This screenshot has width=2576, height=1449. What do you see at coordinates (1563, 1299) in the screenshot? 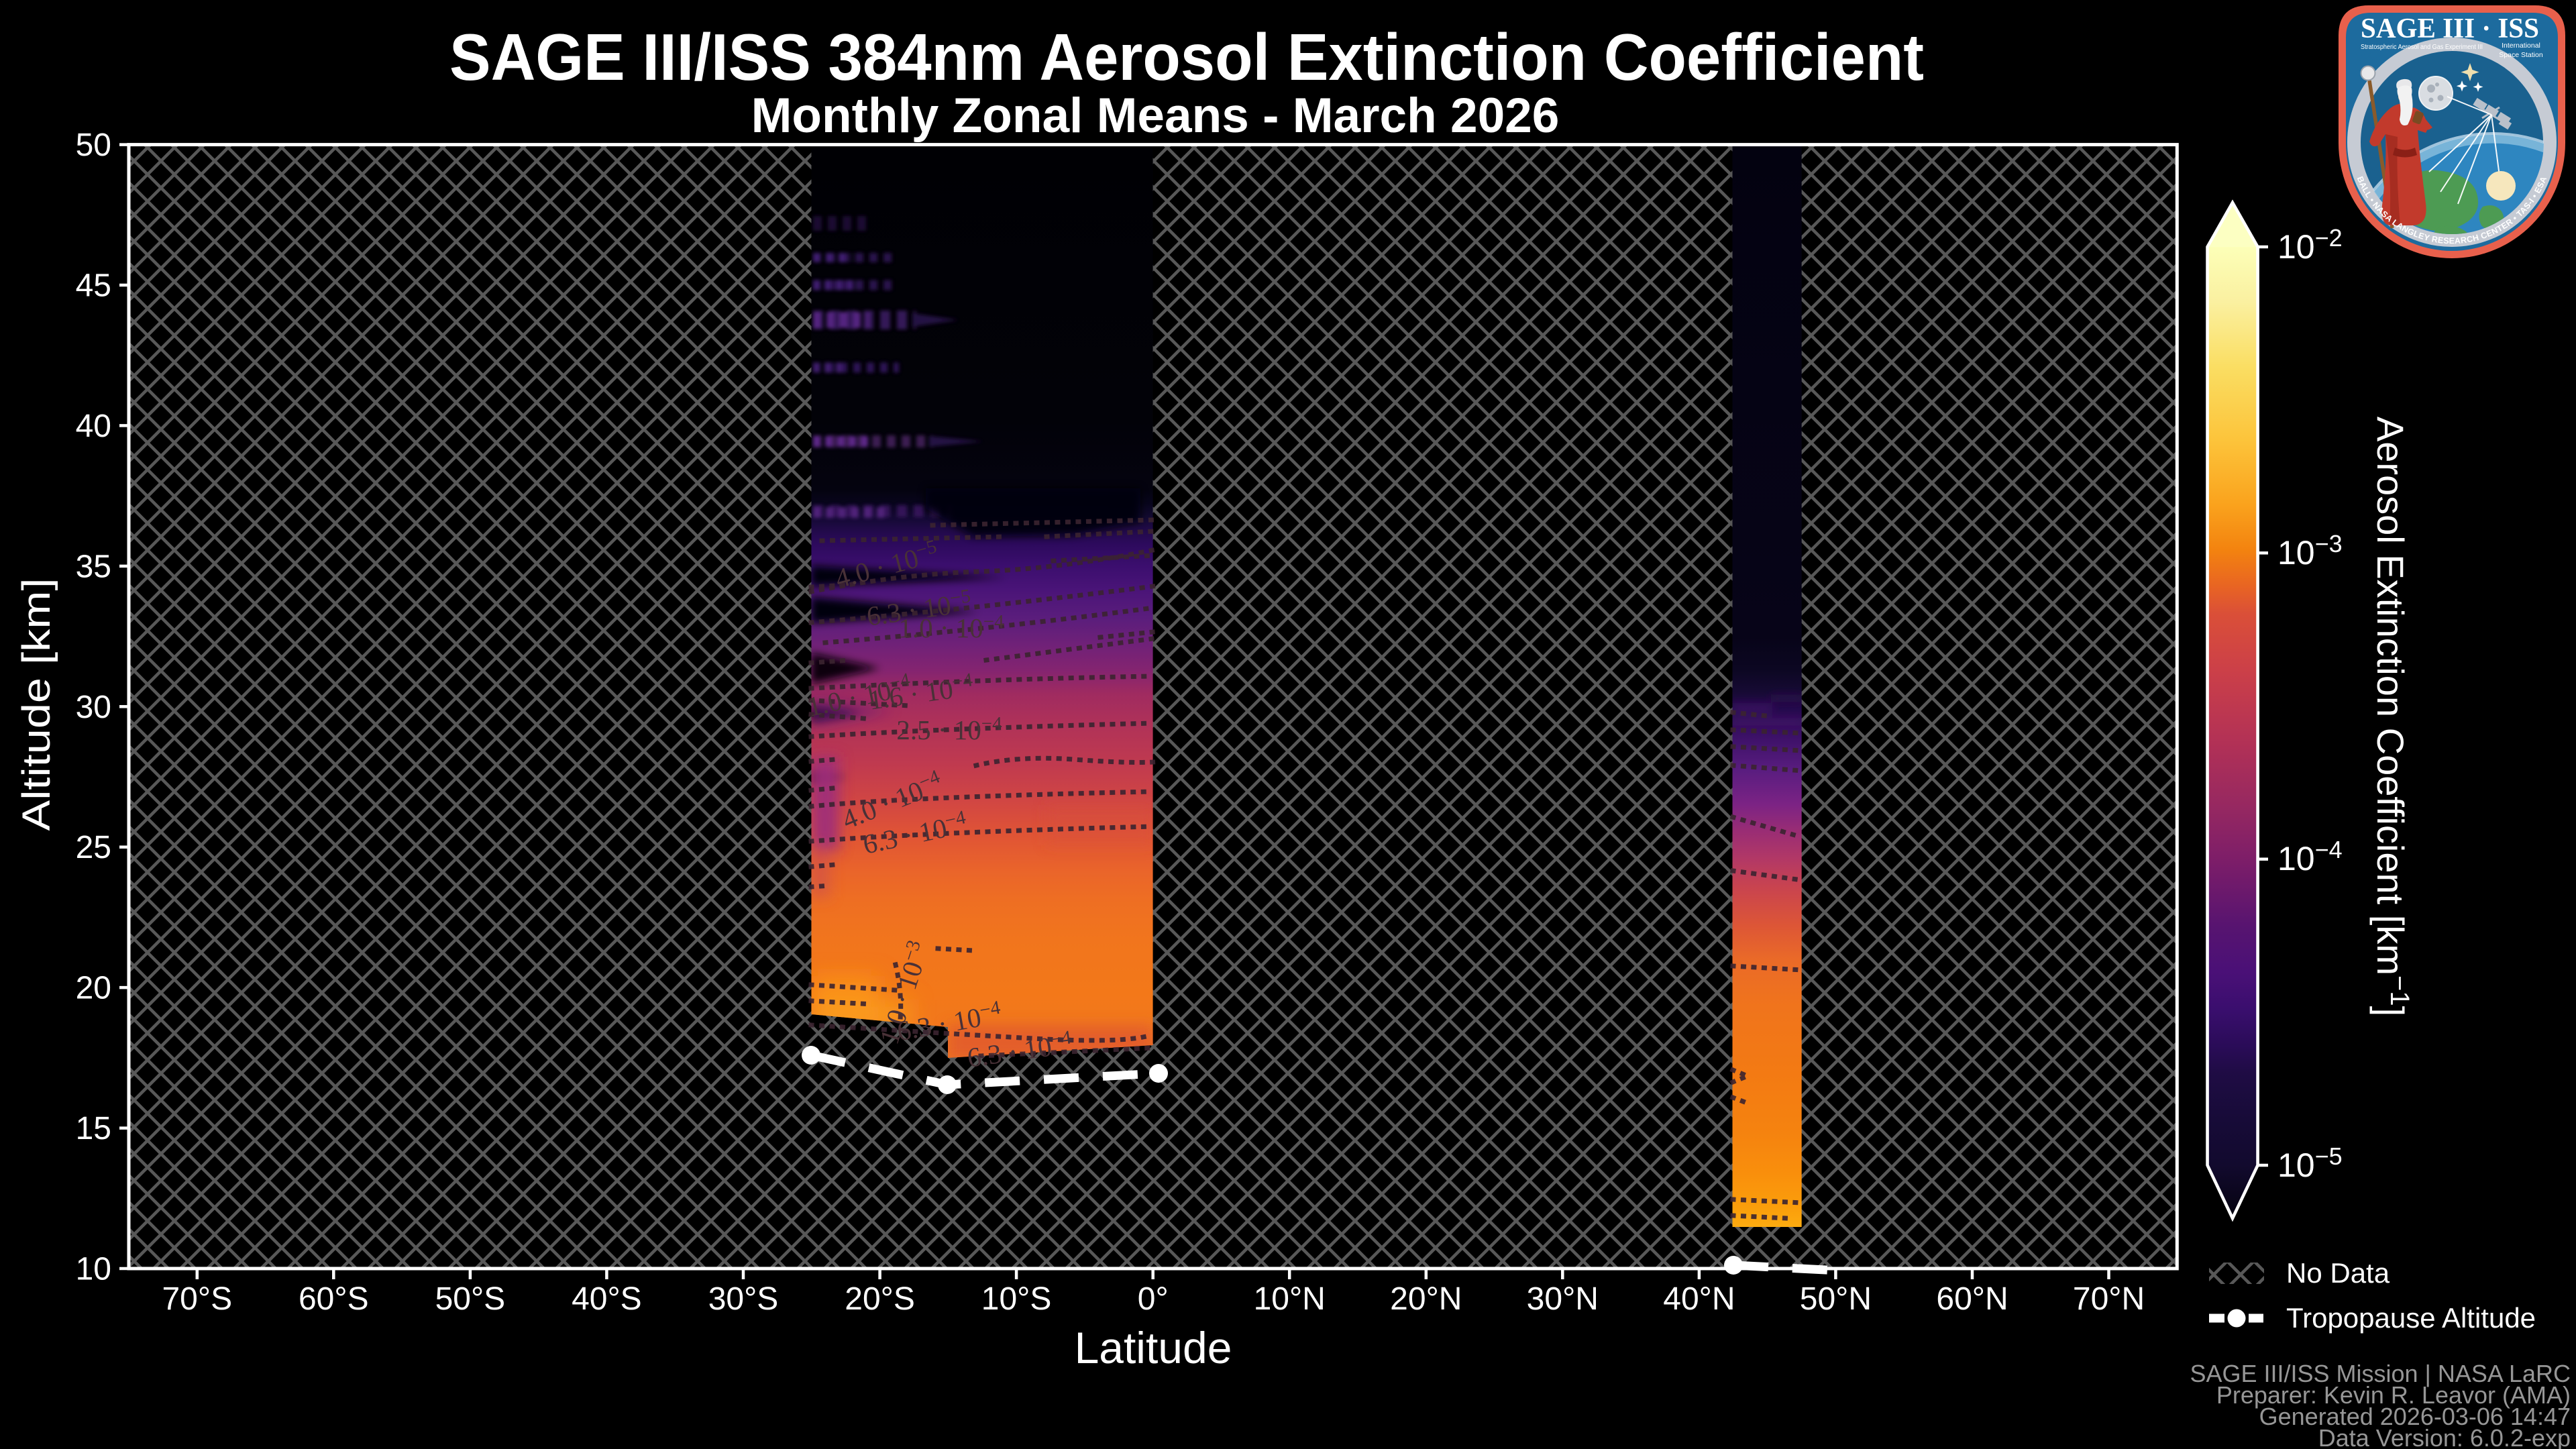
I see `svg-text: 30°N` at bounding box center [1563, 1299].